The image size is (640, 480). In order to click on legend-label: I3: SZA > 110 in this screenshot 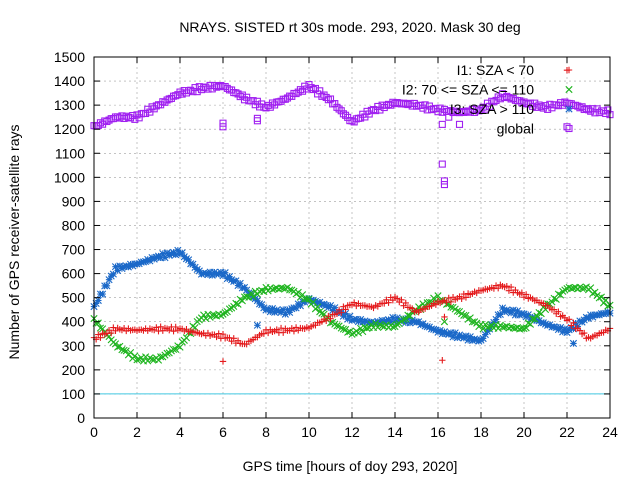, I will do `click(492, 109)`.